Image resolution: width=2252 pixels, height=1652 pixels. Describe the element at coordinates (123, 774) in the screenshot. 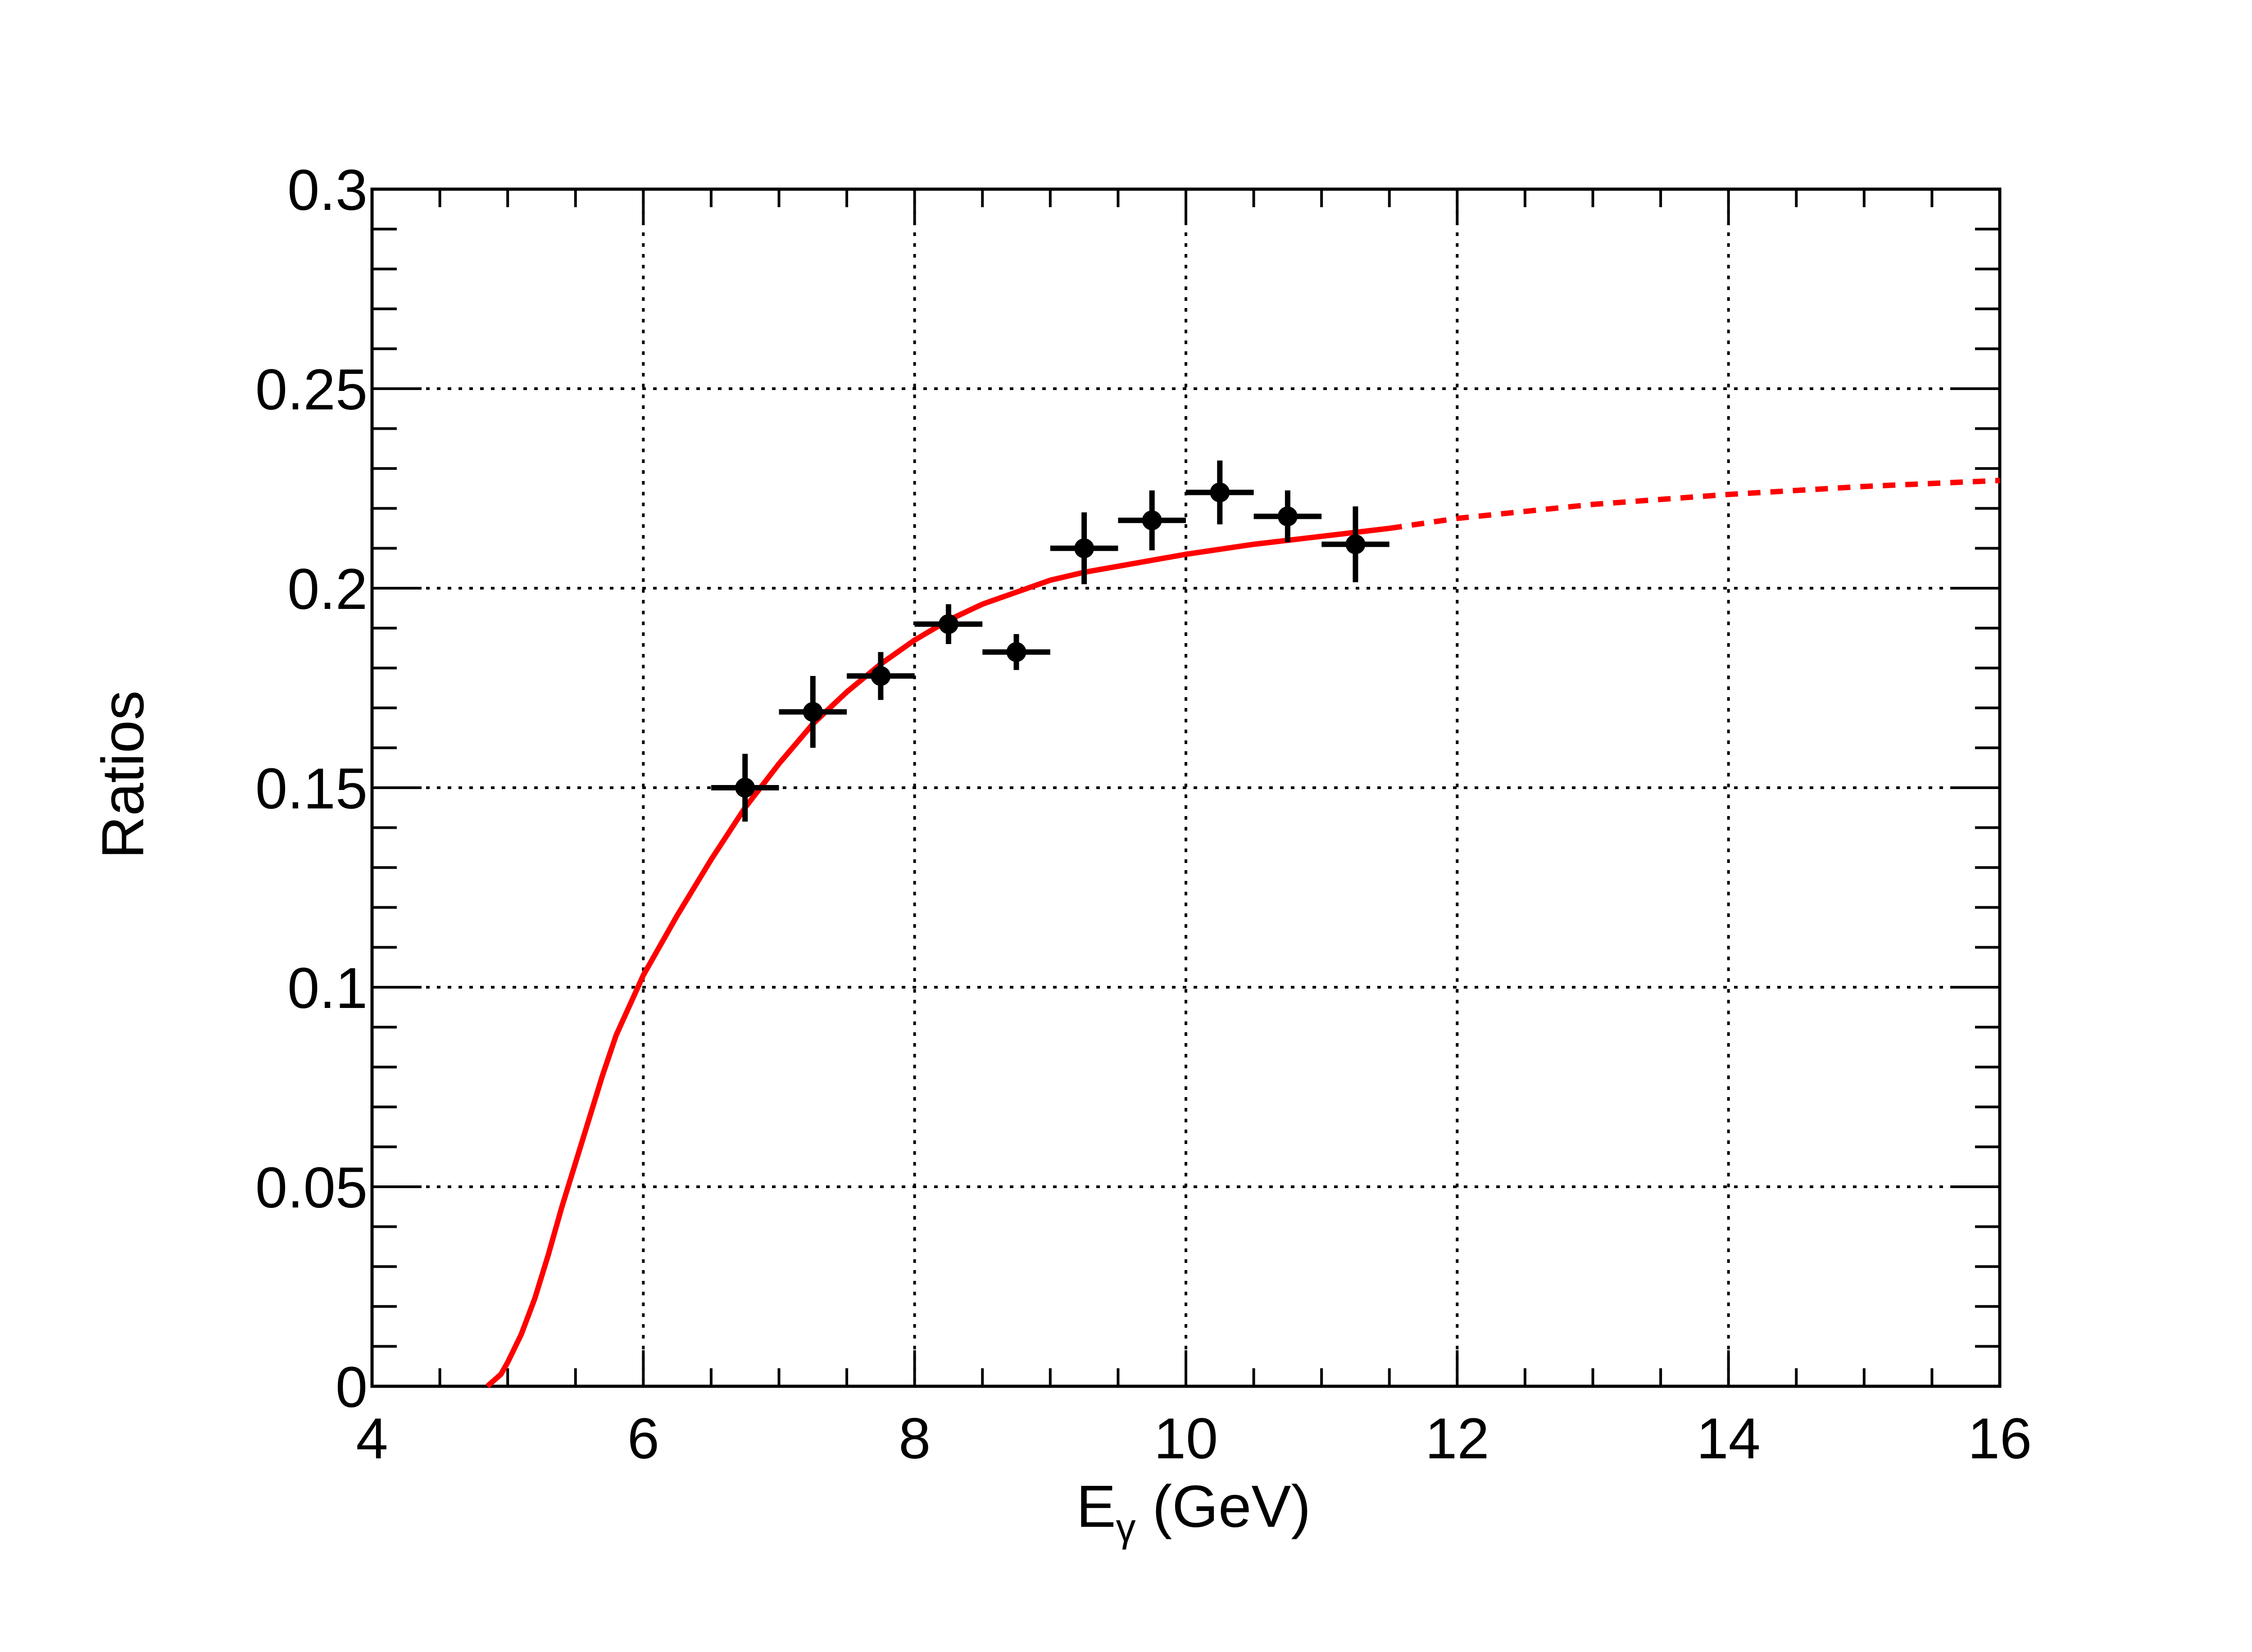

I see `y-axis-title: Ratios` at that location.